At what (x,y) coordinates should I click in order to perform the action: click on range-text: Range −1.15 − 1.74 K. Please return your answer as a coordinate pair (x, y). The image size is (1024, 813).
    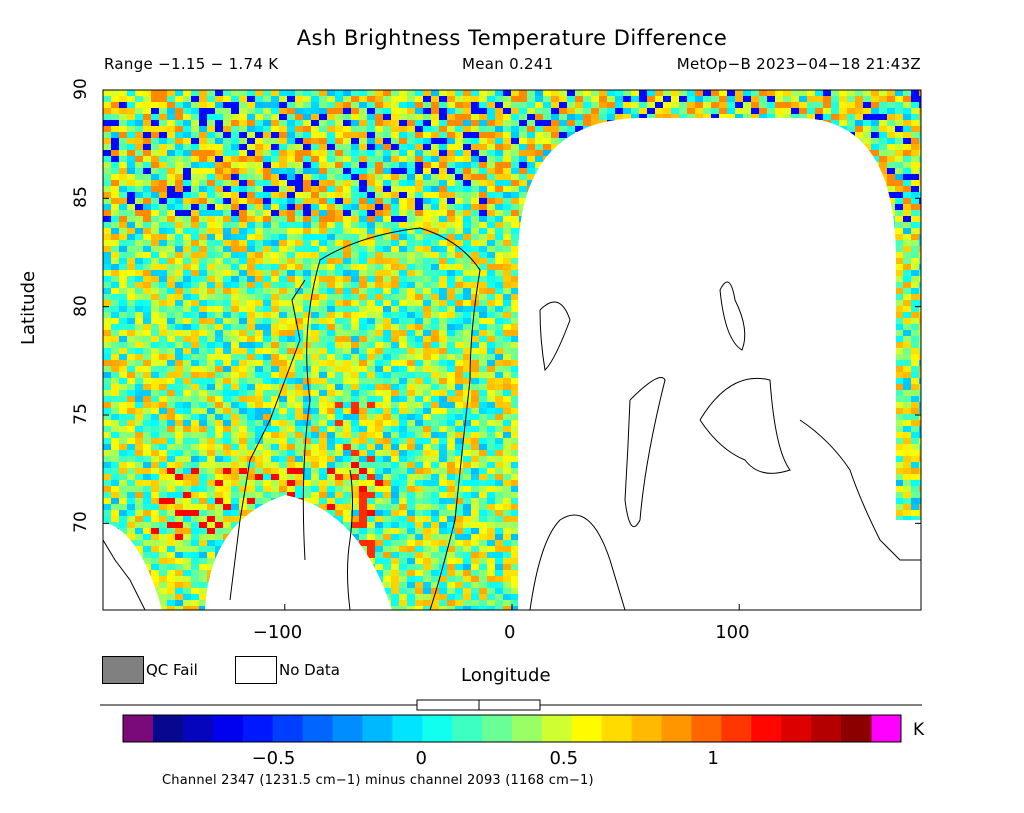
    Looking at the image, I should click on (191, 64).